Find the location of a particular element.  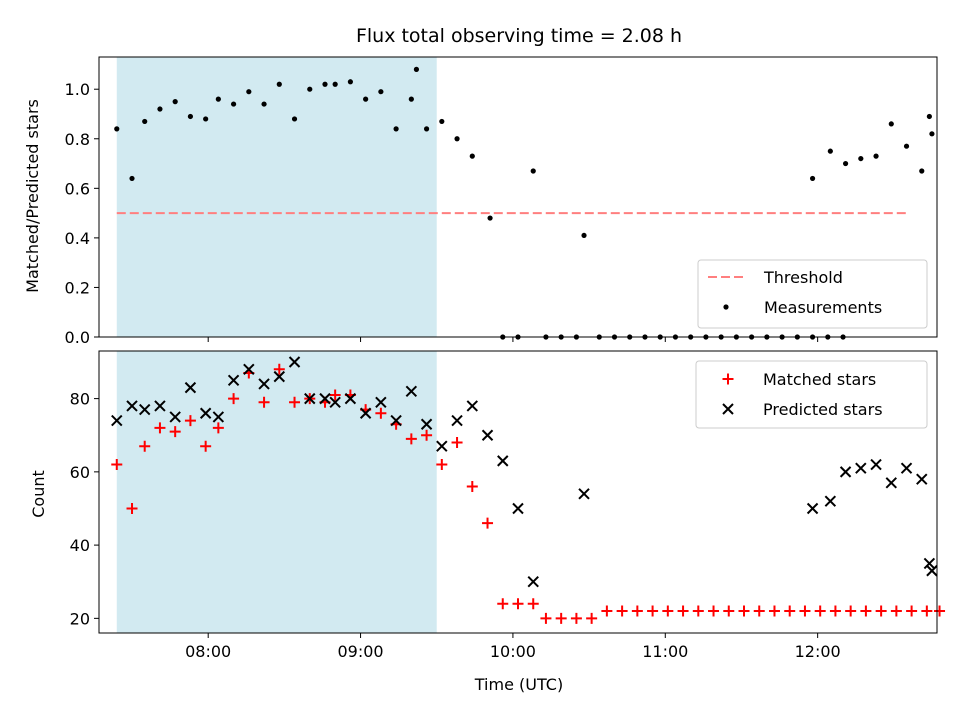

x-tick-label: 10:00 is located at coordinates (513, 651).